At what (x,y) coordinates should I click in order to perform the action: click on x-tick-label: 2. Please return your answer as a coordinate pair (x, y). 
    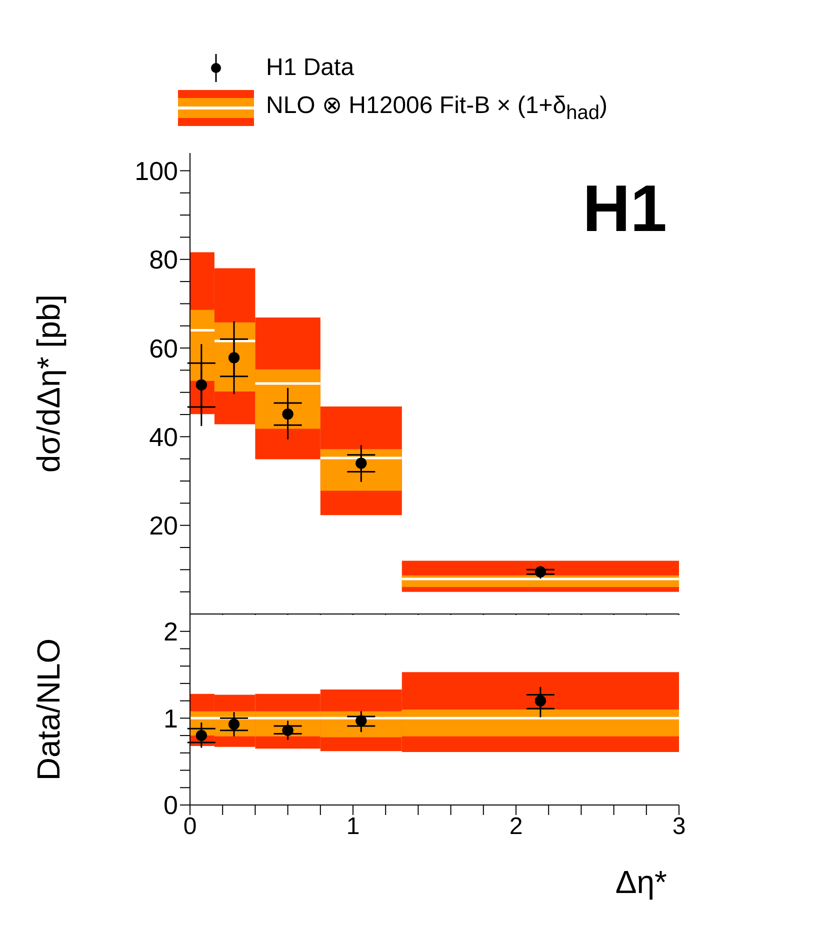
    Looking at the image, I should click on (516, 826).